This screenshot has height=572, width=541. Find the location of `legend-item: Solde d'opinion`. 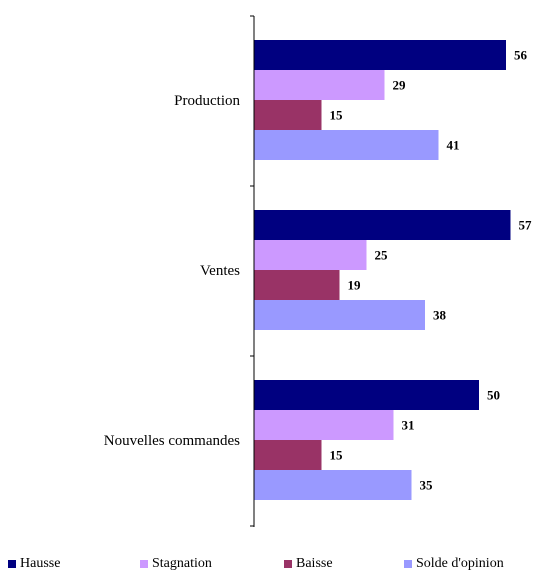

legend-item: Solde d'opinion is located at coordinates (454, 564).